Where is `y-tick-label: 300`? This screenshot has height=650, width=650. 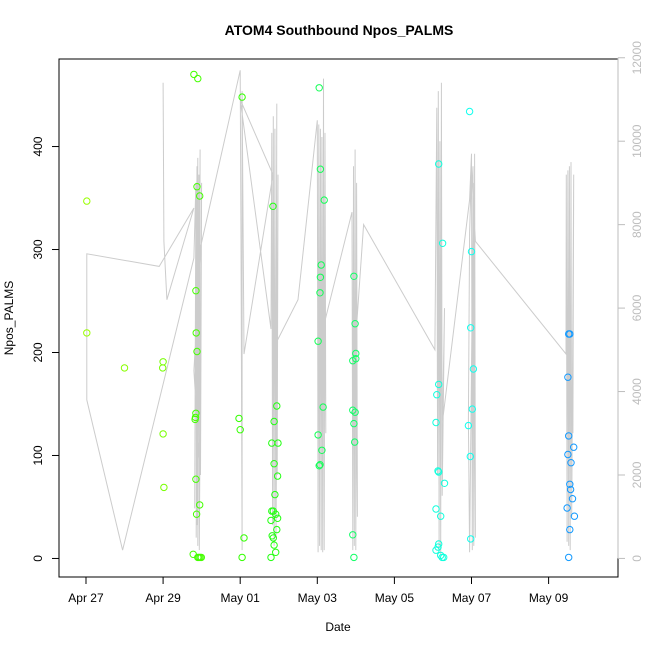
y-tick-label: 300 is located at coordinates (38, 249).